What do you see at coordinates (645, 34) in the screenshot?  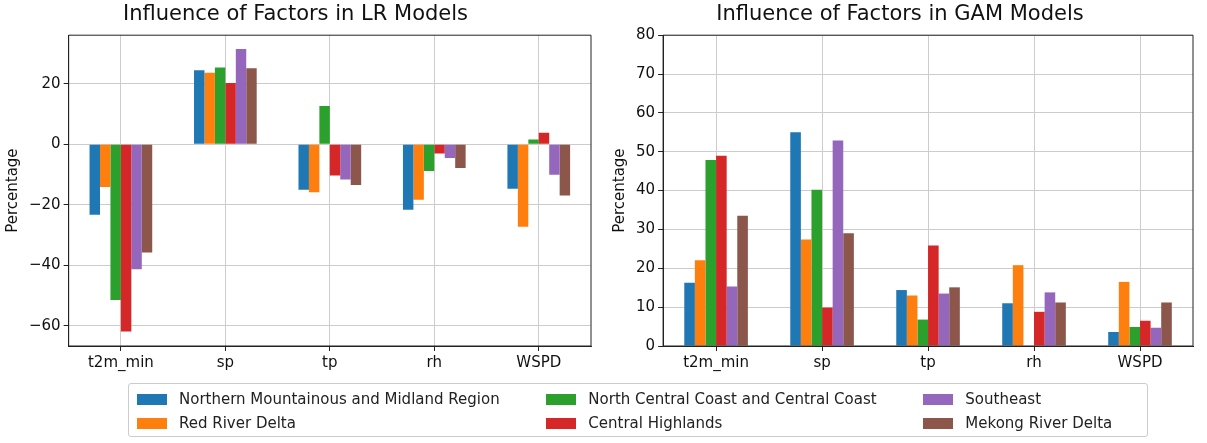 I see `y-tick-label: 80` at bounding box center [645, 34].